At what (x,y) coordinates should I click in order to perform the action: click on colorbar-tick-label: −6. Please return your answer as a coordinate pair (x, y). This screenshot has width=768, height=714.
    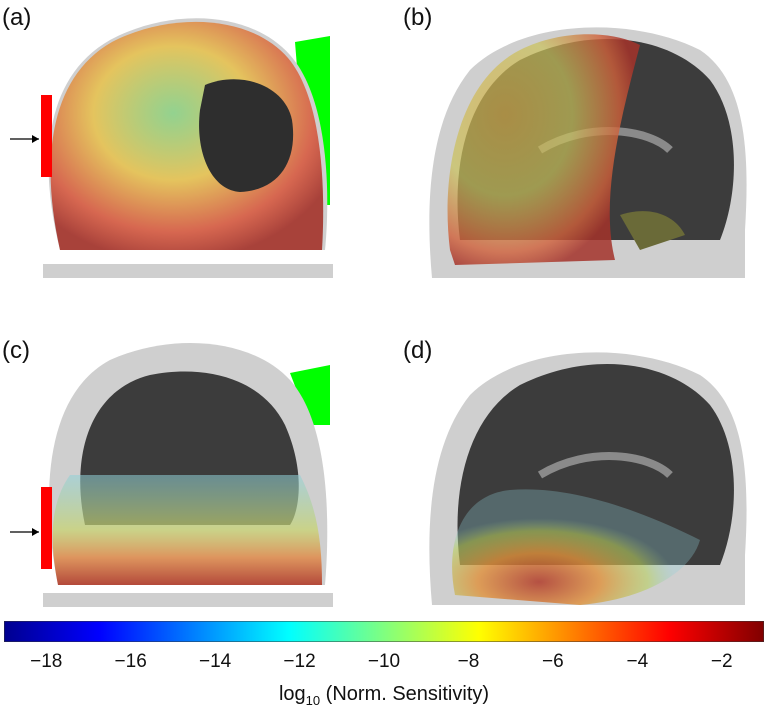
    Looking at the image, I should click on (553, 661).